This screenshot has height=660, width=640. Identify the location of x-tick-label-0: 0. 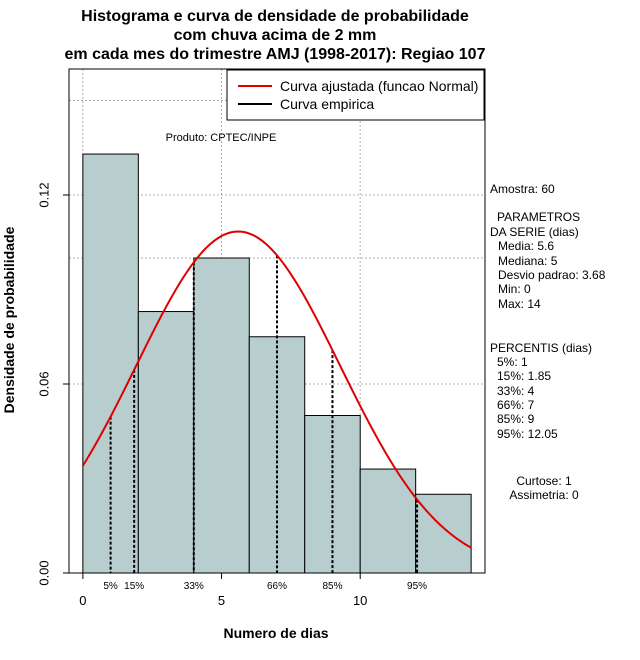
(82, 600).